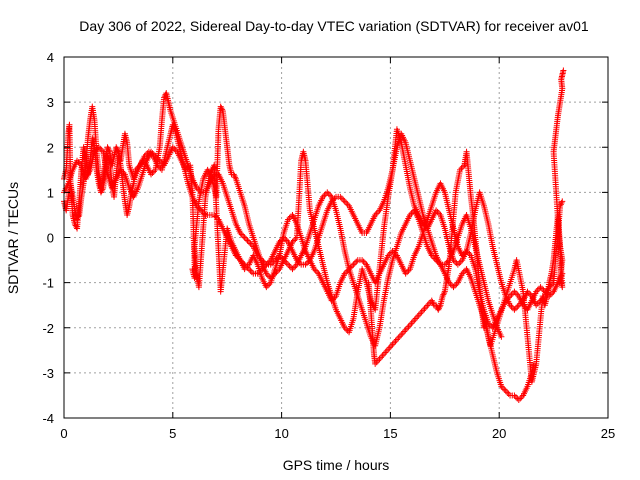 The image size is (640, 480). I want to click on y-tick-label: 4, so click(50, 57).